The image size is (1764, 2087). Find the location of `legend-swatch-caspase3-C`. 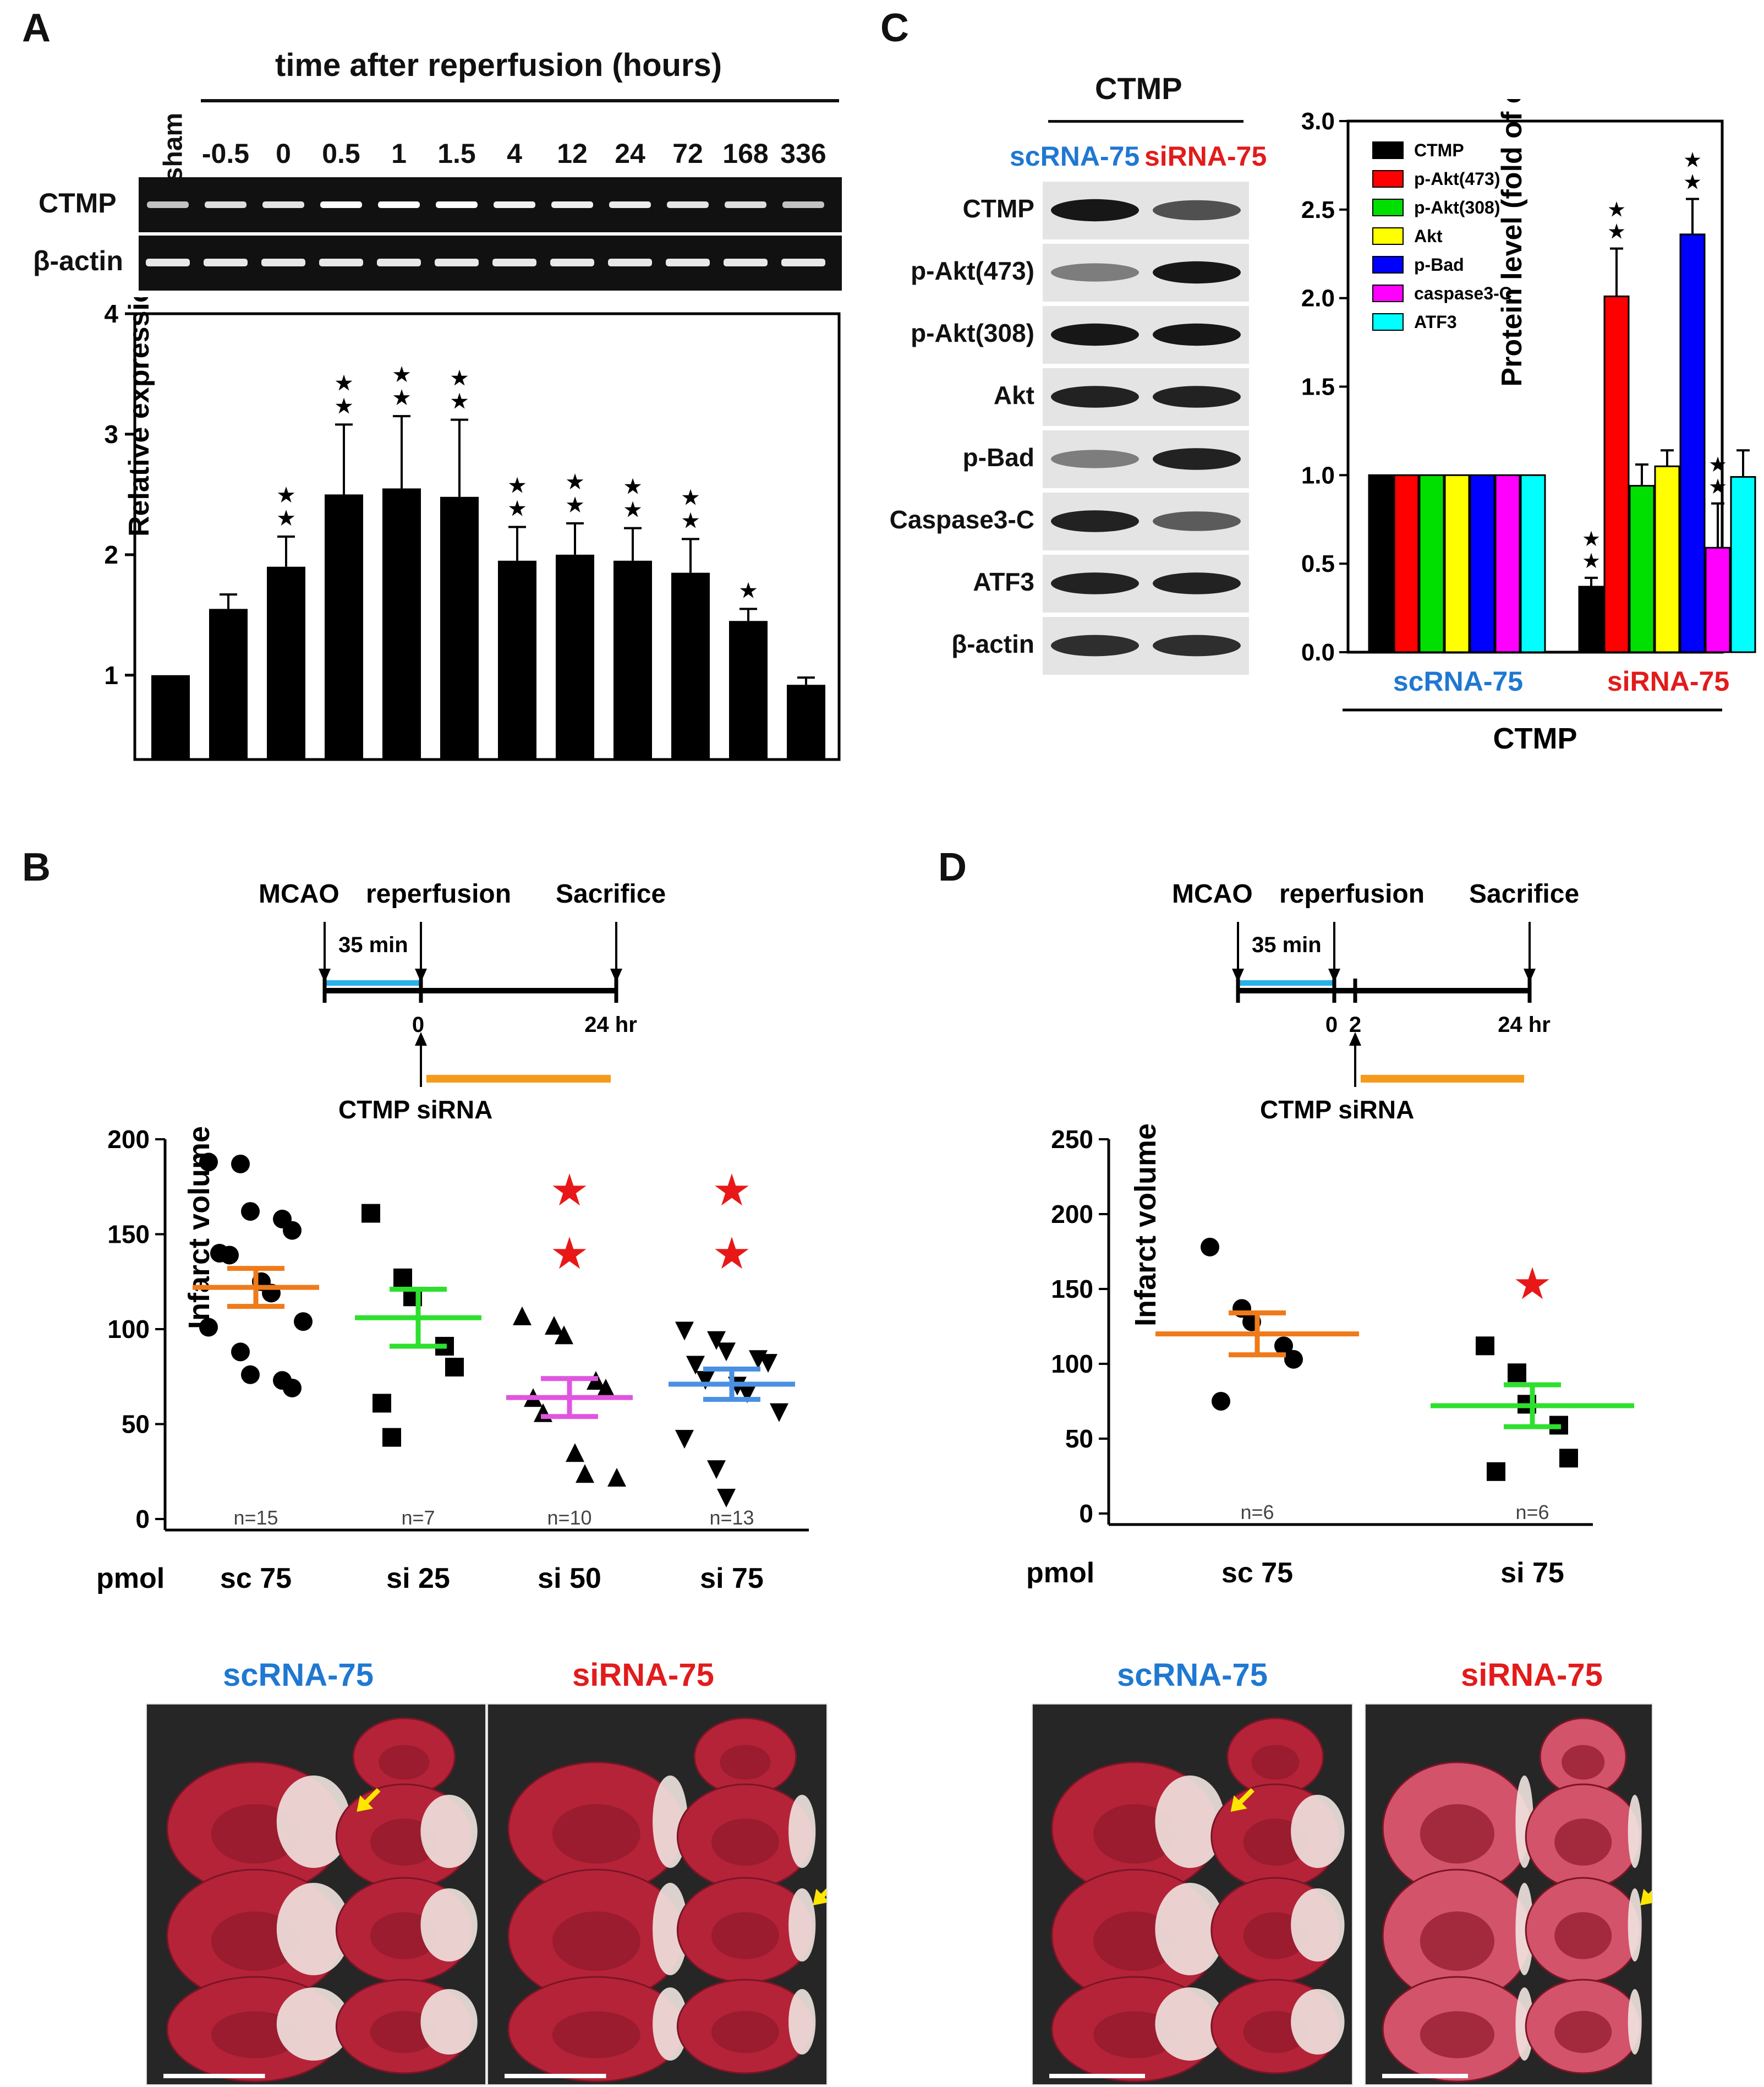

legend-swatch-caspase3-C is located at coordinates (1388, 293).